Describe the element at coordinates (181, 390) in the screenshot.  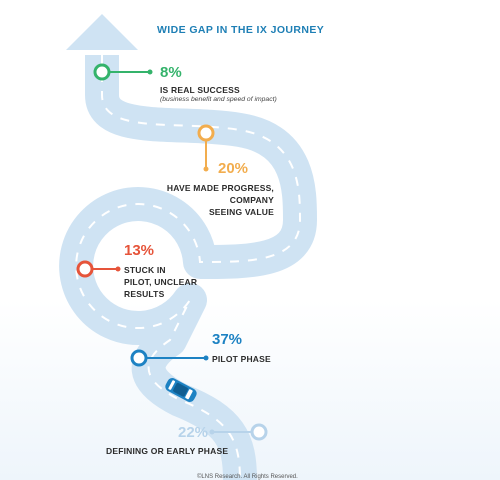
I see `car-icon` at that location.